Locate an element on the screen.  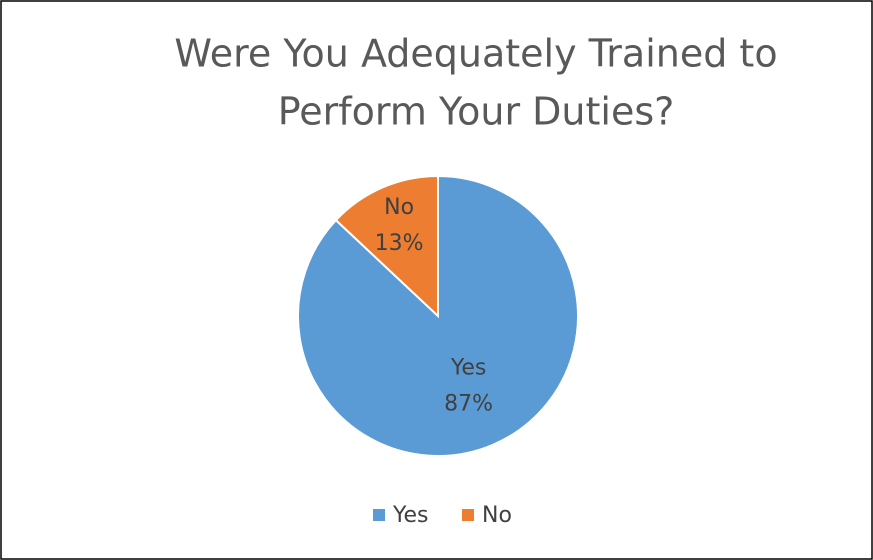
data-label-value: 87% is located at coordinates (468, 404).